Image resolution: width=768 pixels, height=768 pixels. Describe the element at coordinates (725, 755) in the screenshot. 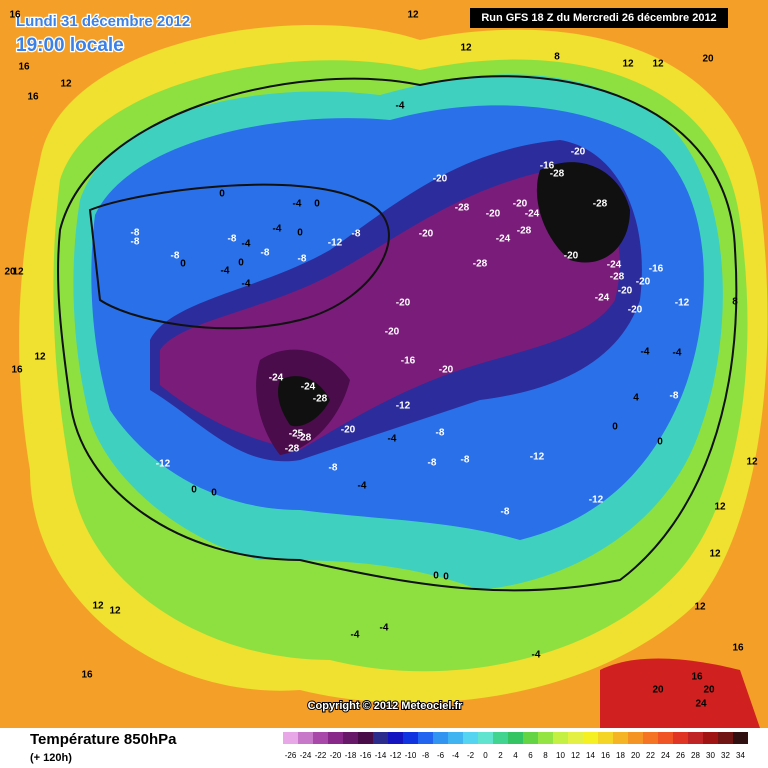

I see `colorbar-tick-label: 32` at that location.